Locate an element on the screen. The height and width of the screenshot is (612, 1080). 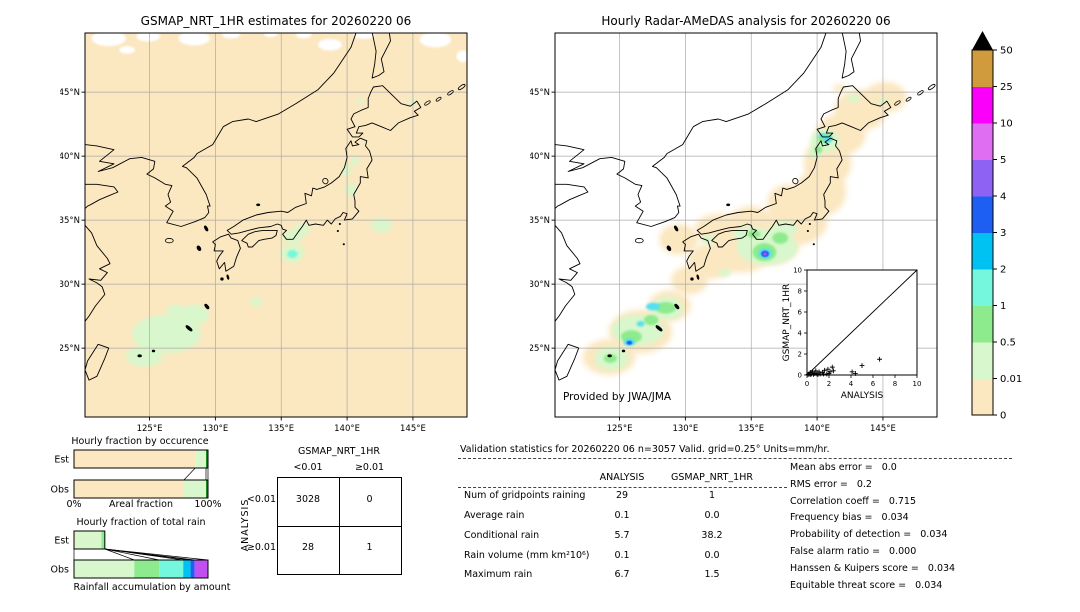
validation-analysis-value: 6.7 is located at coordinates (622, 574).